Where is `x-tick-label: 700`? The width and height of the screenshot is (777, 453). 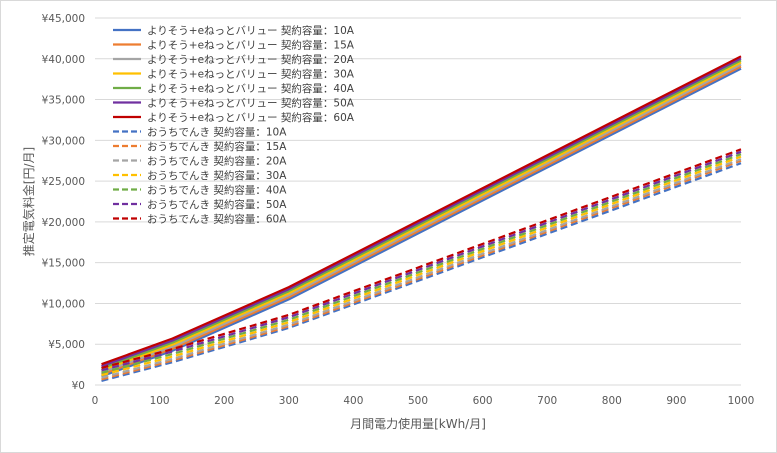
x-tick-label: 700 is located at coordinates (547, 401).